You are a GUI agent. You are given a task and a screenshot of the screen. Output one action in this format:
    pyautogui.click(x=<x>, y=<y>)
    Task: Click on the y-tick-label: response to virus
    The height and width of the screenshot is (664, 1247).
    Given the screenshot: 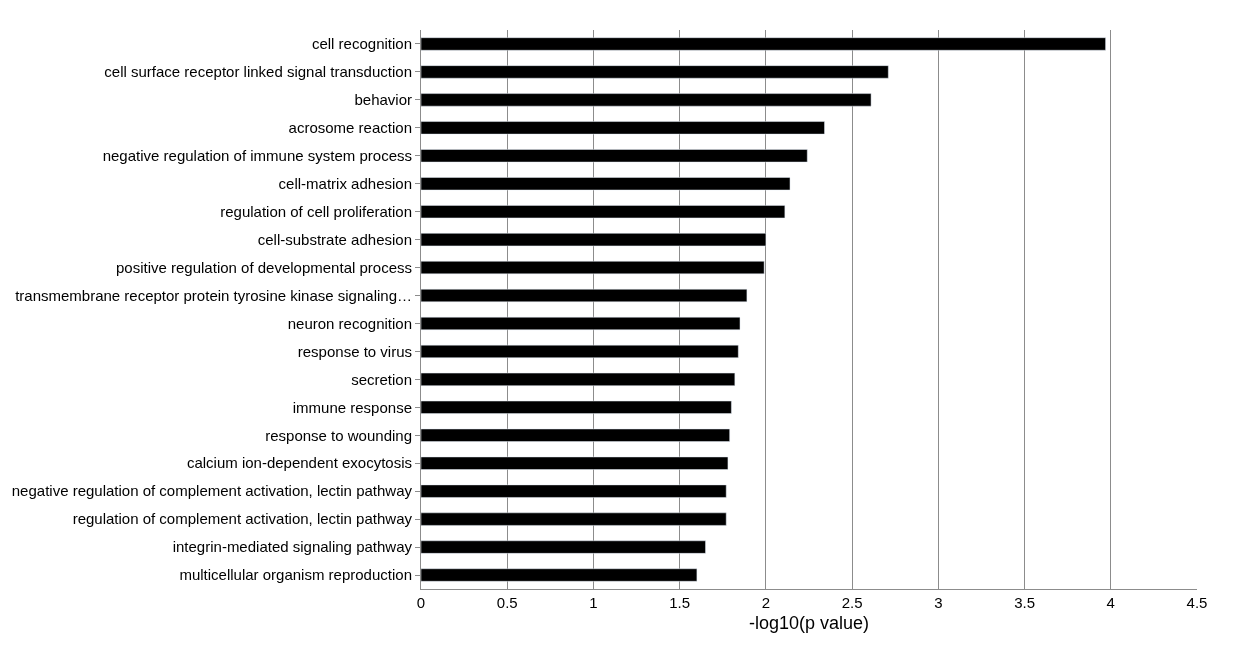 What is the action you would take?
    pyautogui.click(x=354, y=351)
    